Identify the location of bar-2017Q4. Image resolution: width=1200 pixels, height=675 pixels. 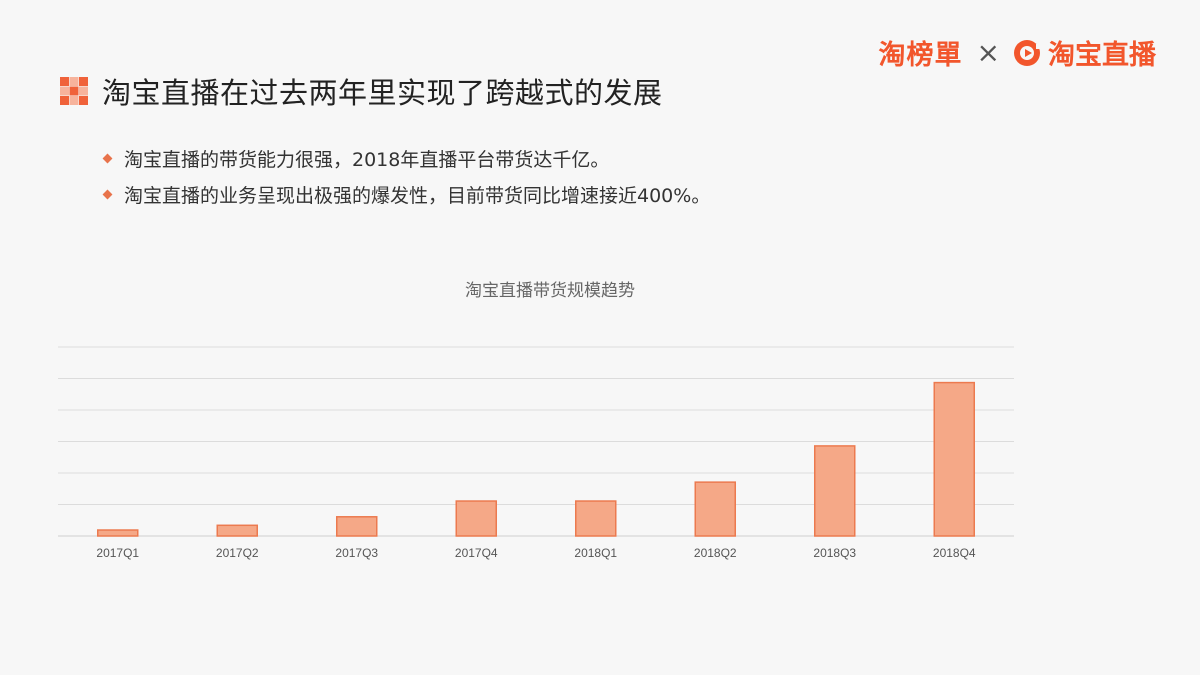
(476, 518).